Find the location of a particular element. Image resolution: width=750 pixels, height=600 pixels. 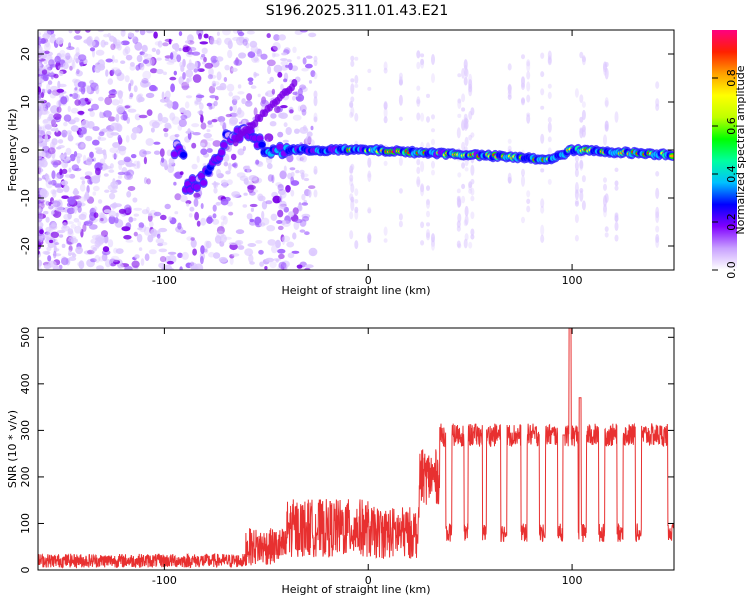

spectrogram-ridge-mid is located at coordinates (197, 187).